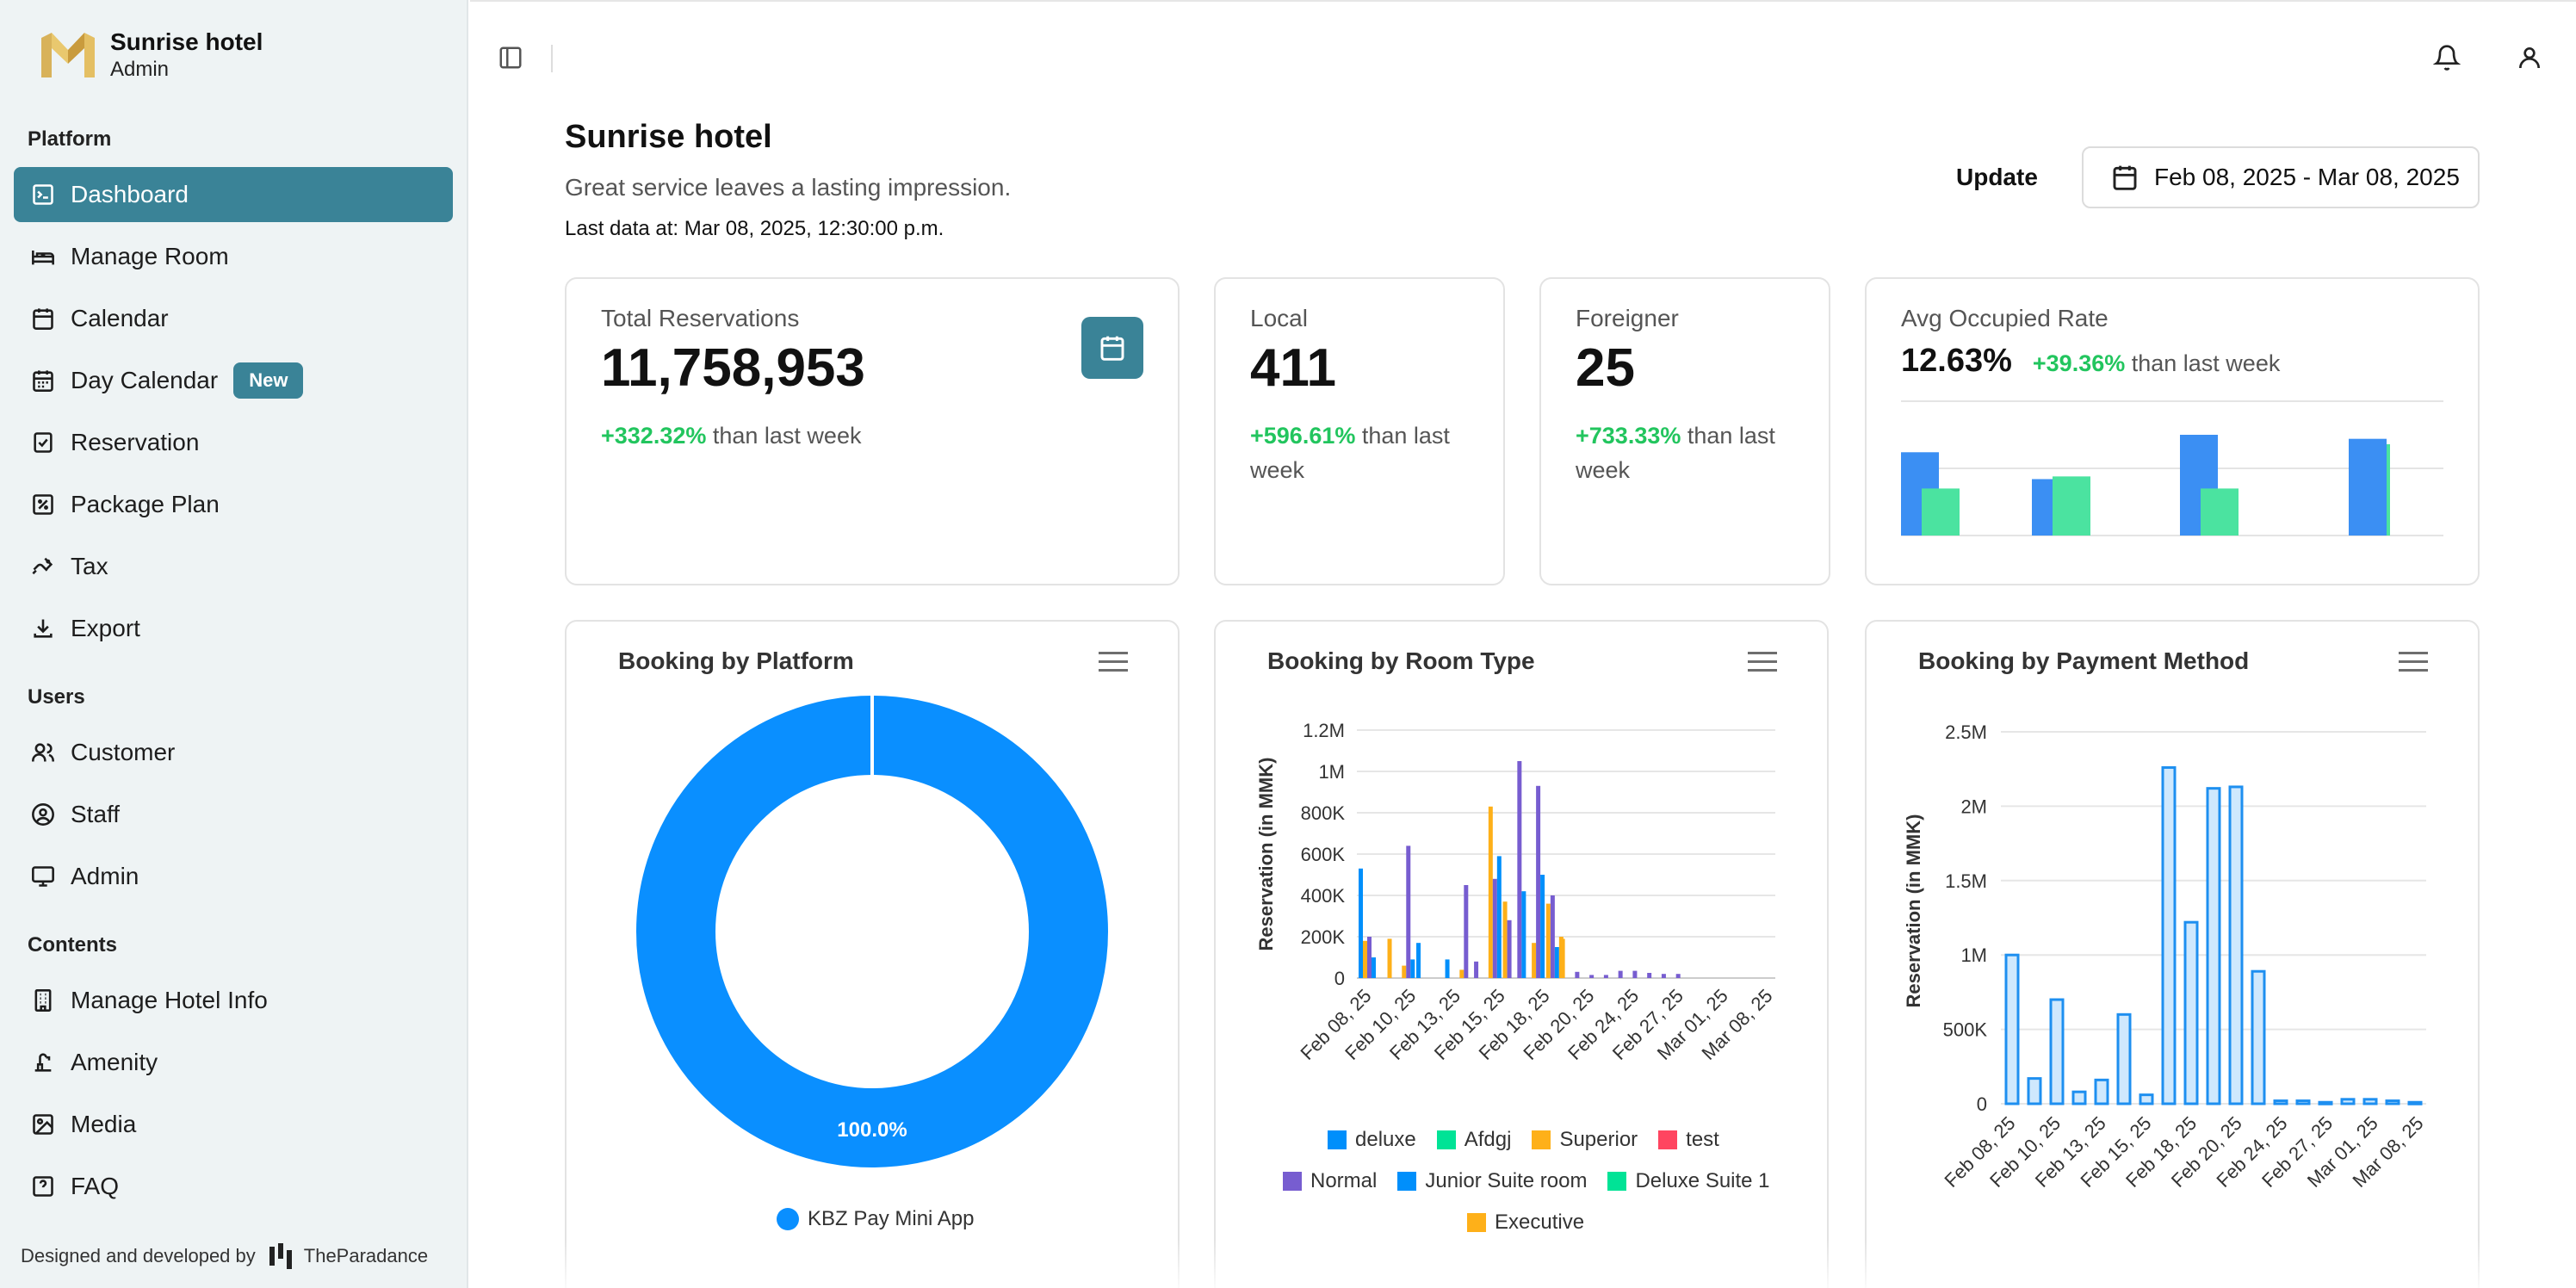  I want to click on legend-label: deluxe, so click(1385, 1139).